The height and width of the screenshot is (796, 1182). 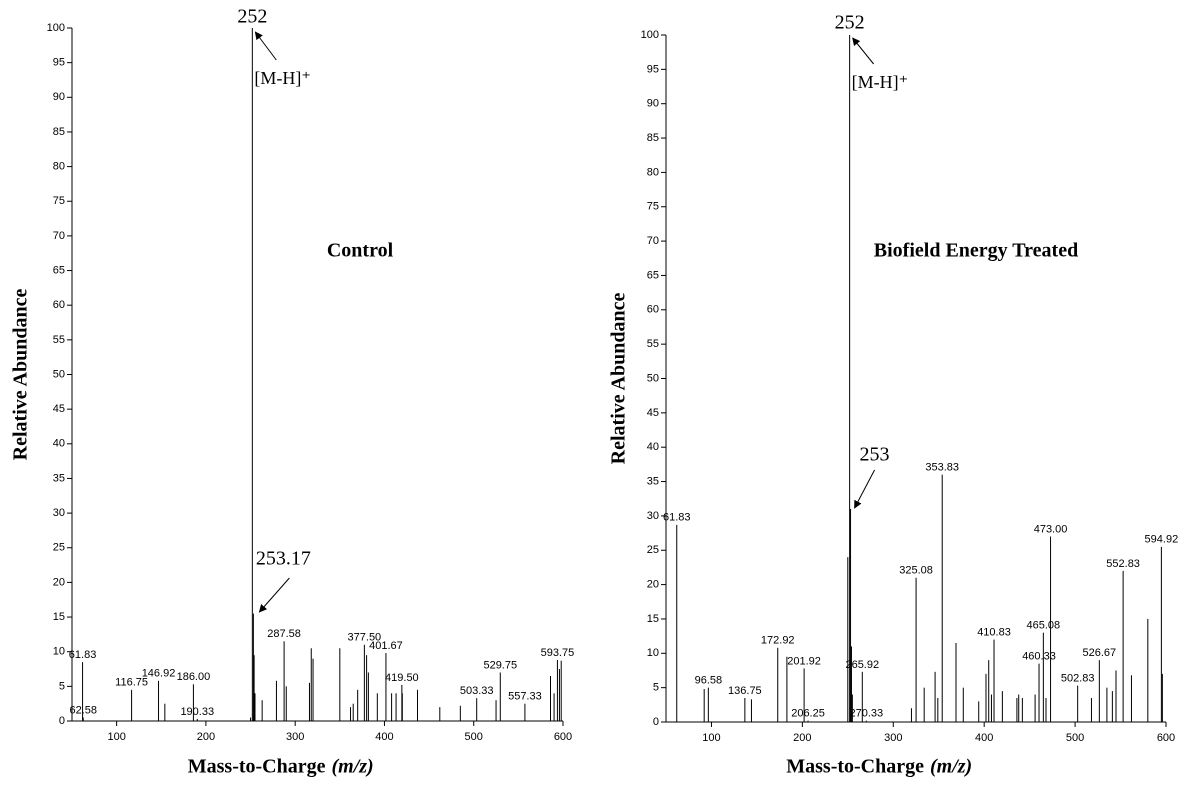 What do you see at coordinates (653, 550) in the screenshot?
I see `y-tick-label: 25` at bounding box center [653, 550].